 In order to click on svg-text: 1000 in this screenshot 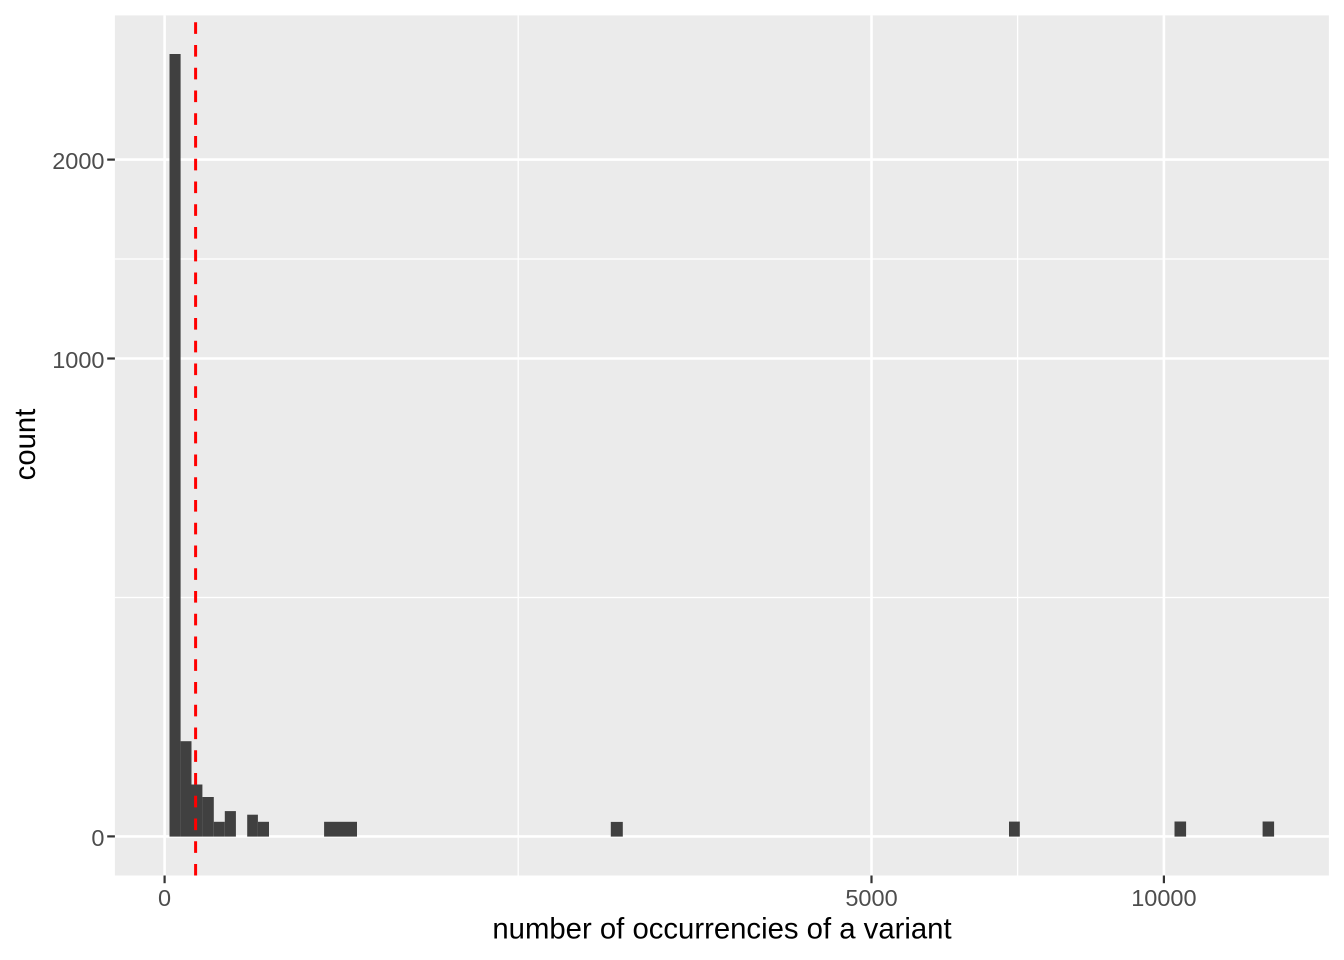, I will do `click(78, 360)`.